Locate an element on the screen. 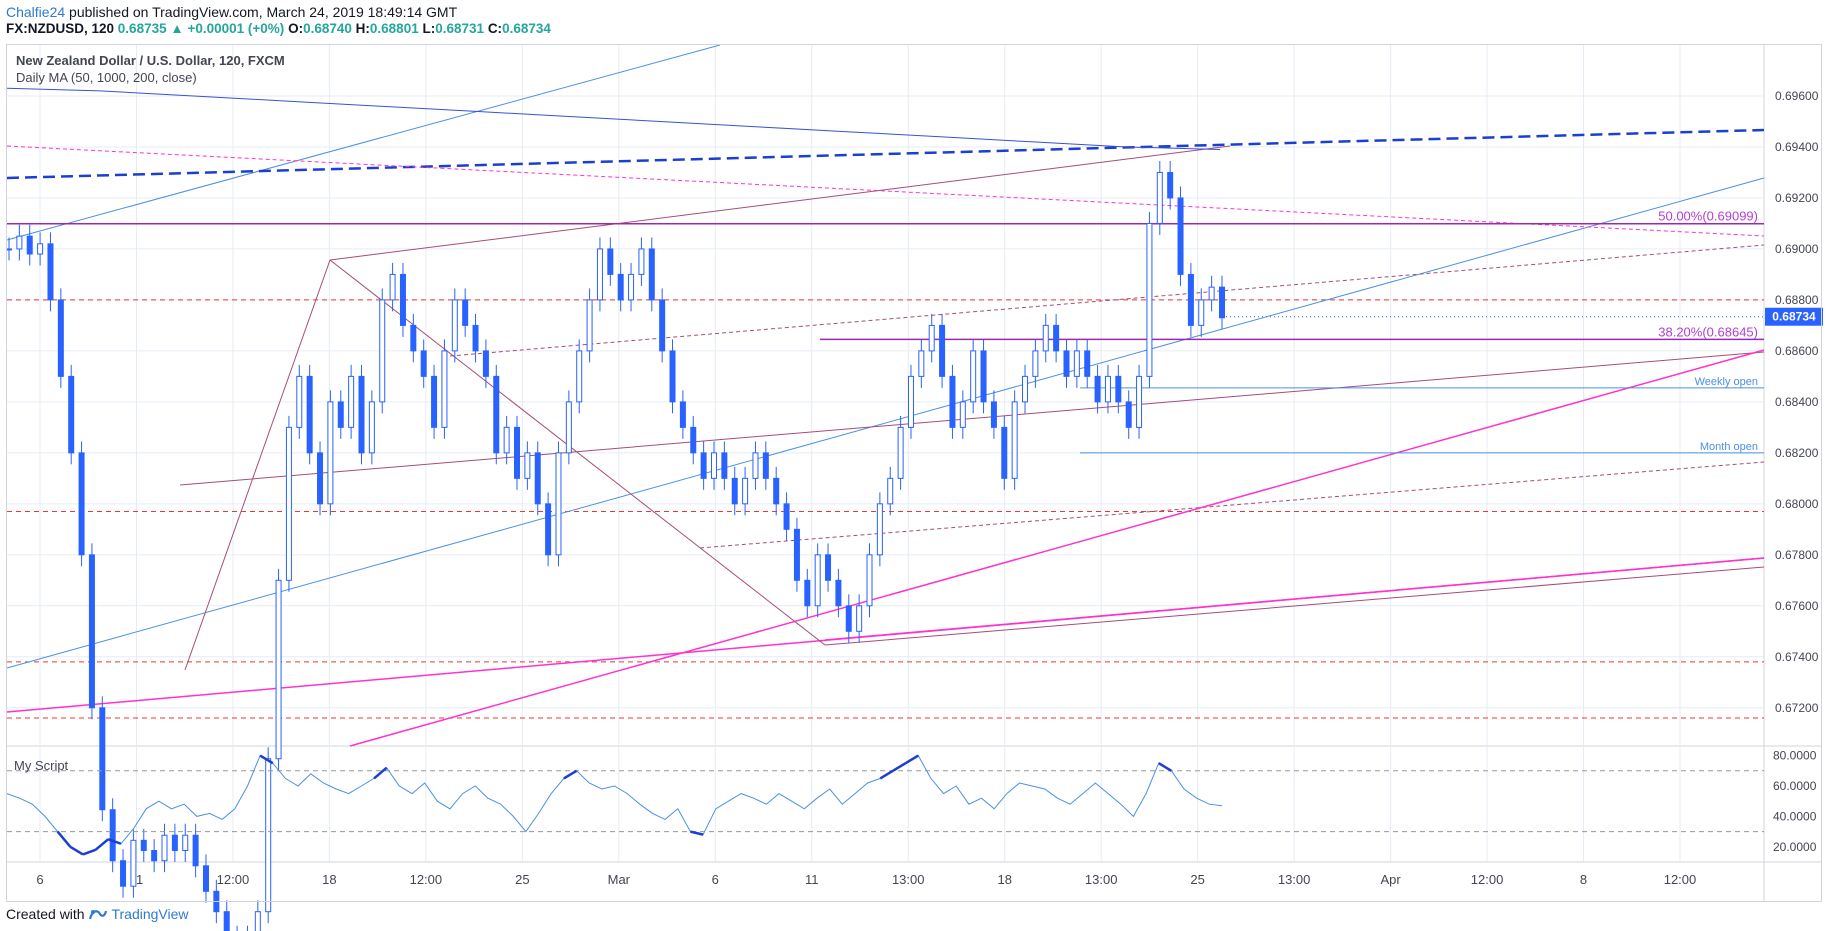 The width and height of the screenshot is (1828, 931). y-tick-label: 0.67400 is located at coordinates (1797, 657).